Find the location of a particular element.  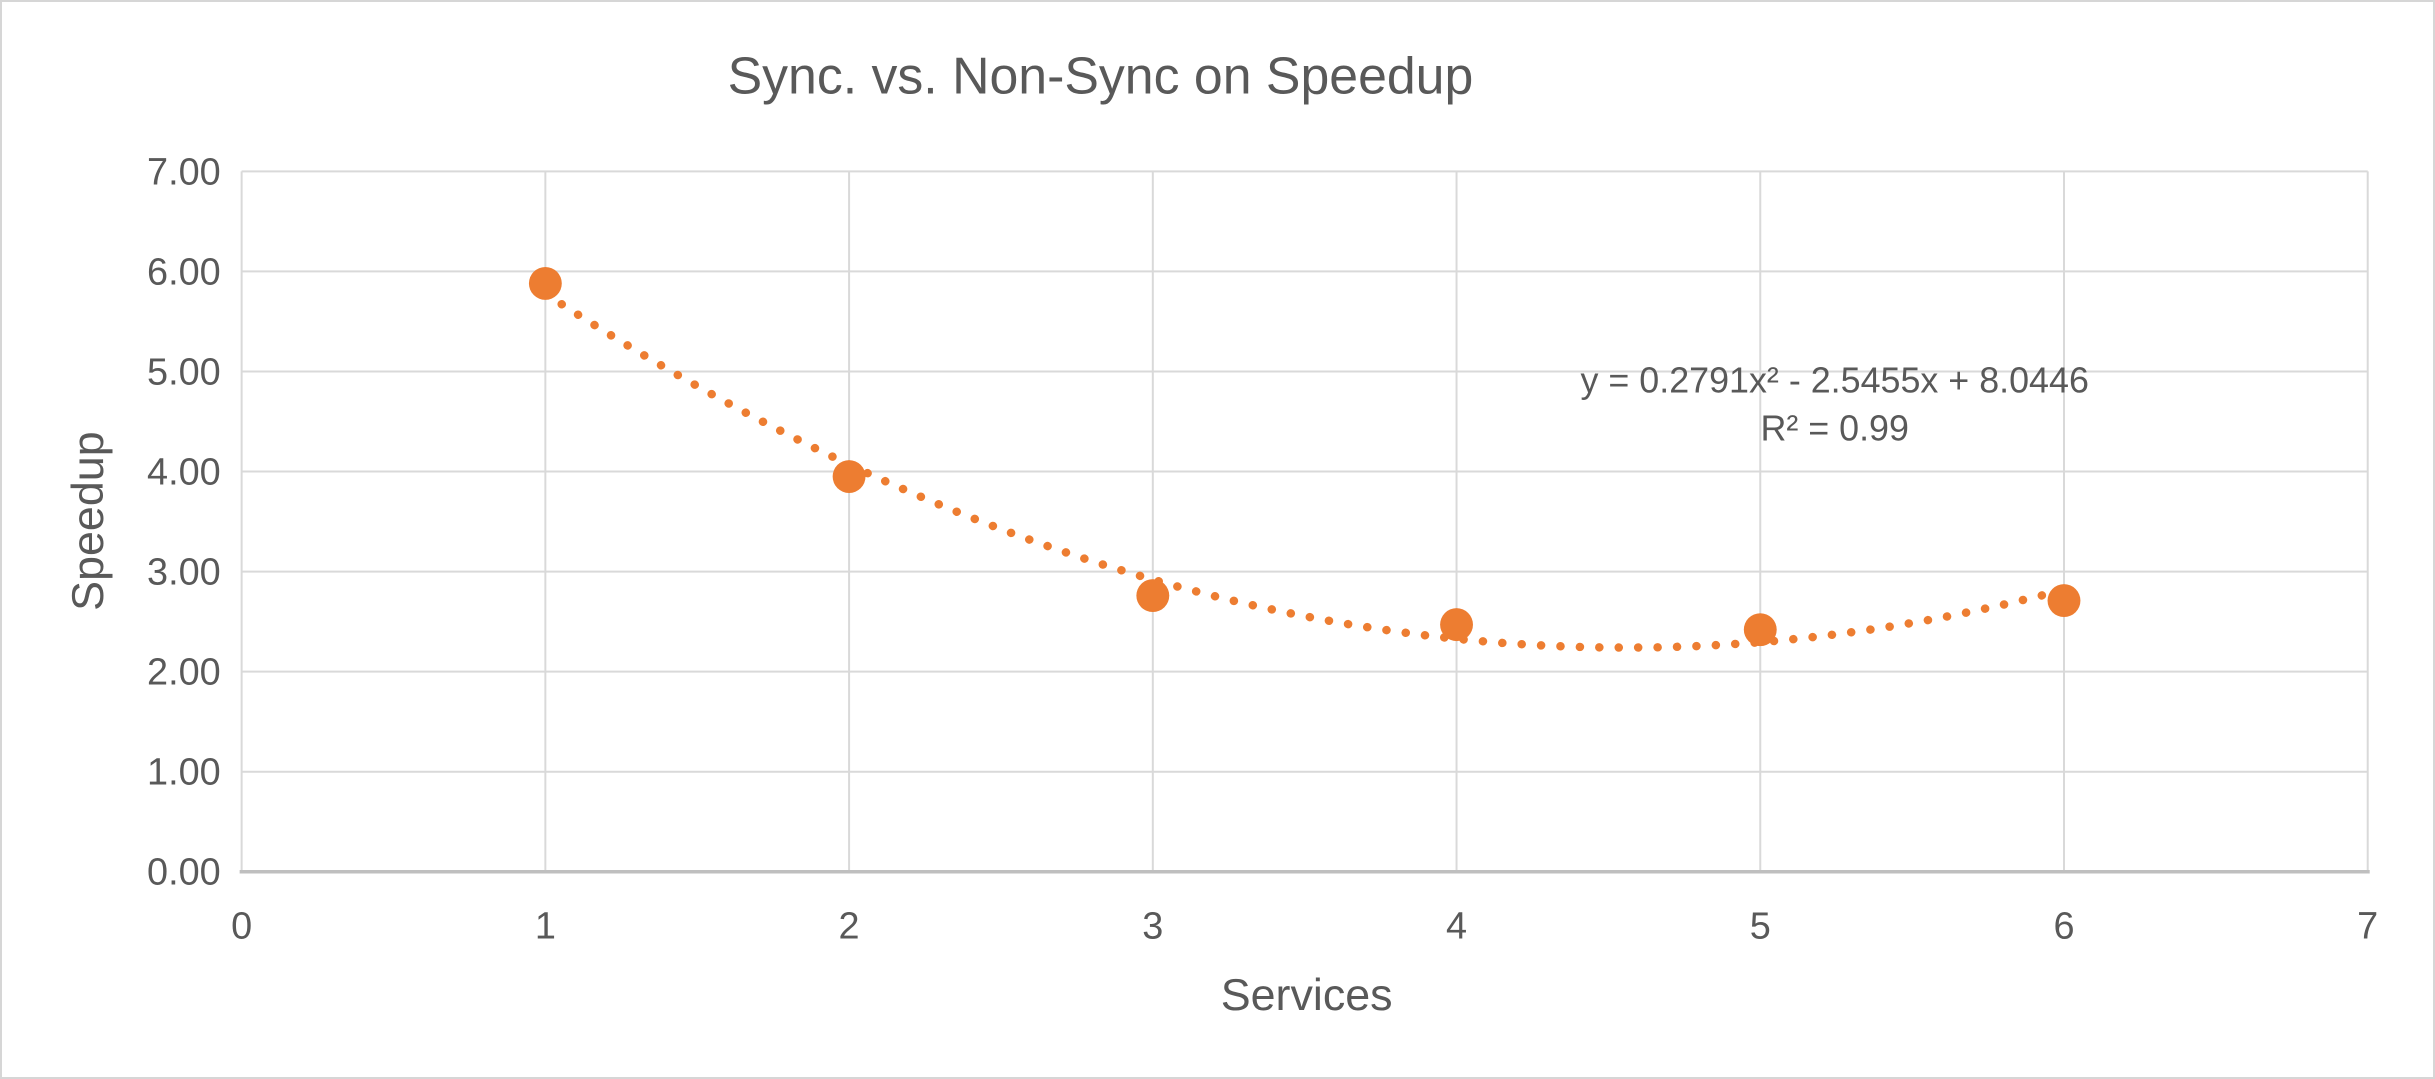

y-tick-label: 4.00 is located at coordinates (184, 472).